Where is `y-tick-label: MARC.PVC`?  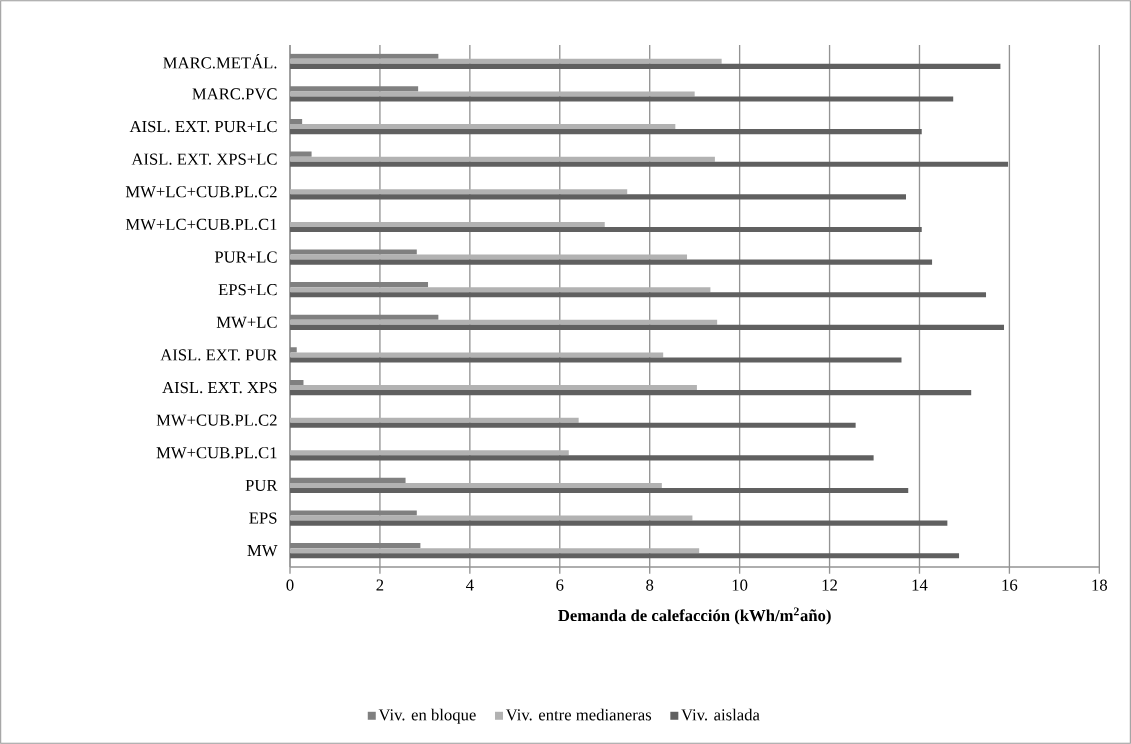 y-tick-label: MARC.PVC is located at coordinates (234, 94).